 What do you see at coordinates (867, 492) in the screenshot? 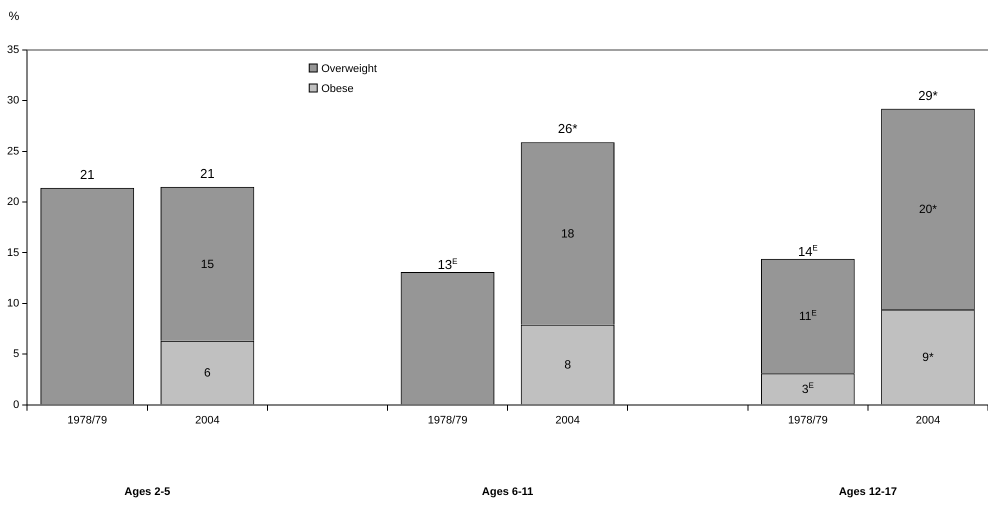
I see `text: Ages 12-17` at bounding box center [867, 492].